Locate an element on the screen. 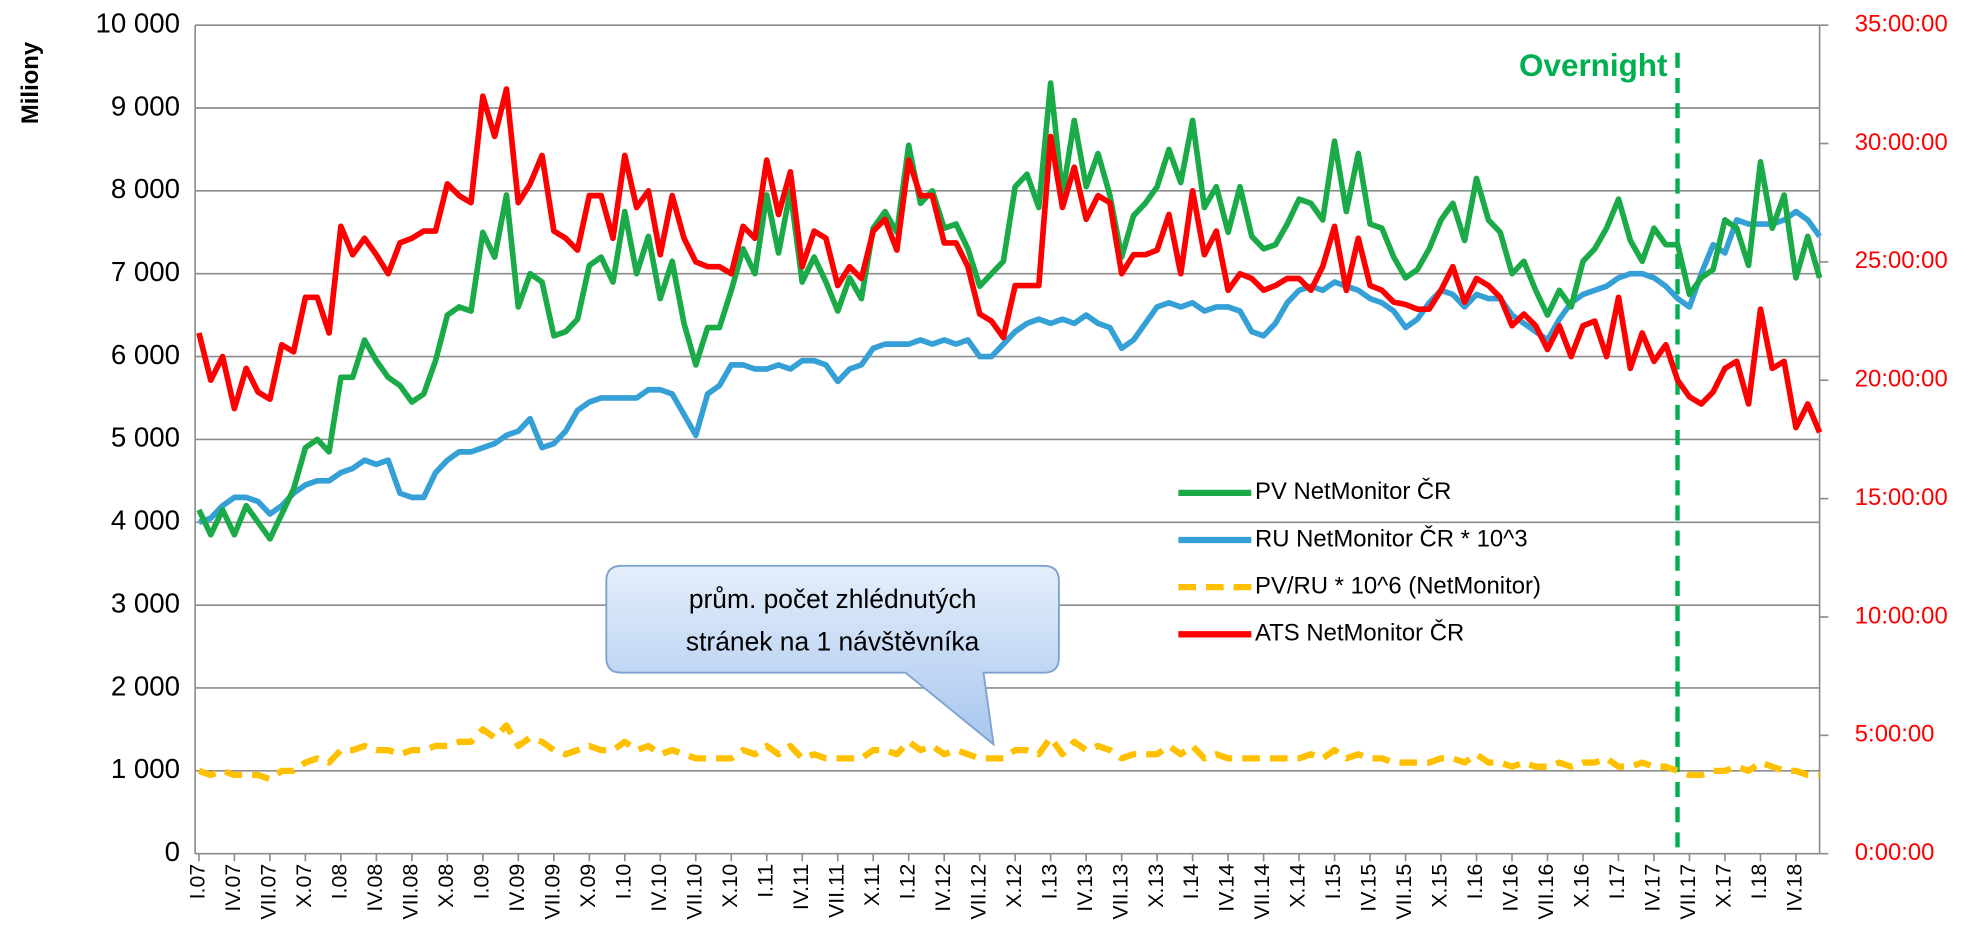 This screenshot has width=1972, height=948. x-tick-label: I.10 is located at coordinates (623, 882).